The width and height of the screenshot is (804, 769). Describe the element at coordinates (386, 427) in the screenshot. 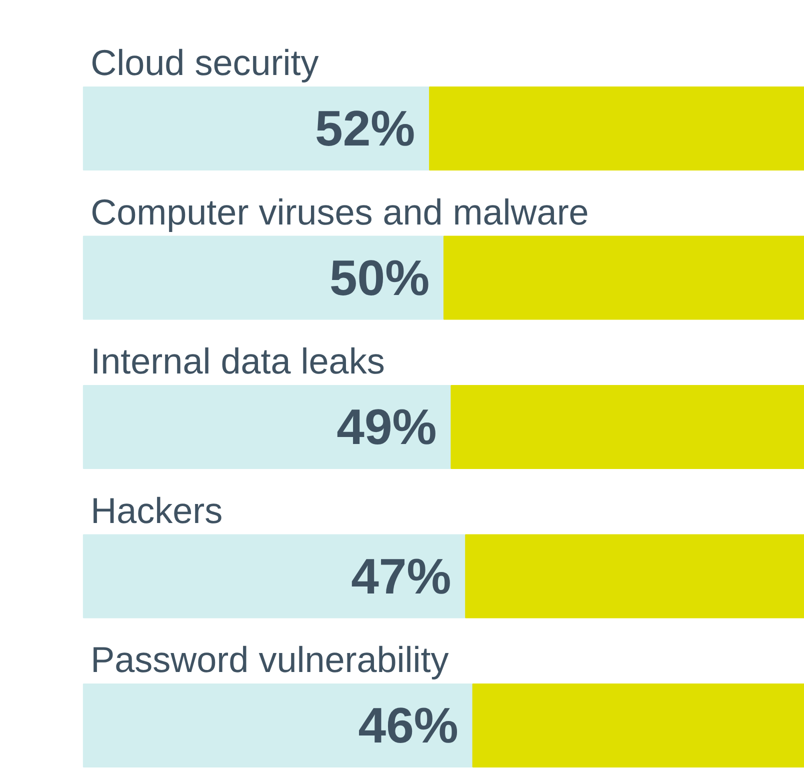

I see `data-label: 49%` at that location.